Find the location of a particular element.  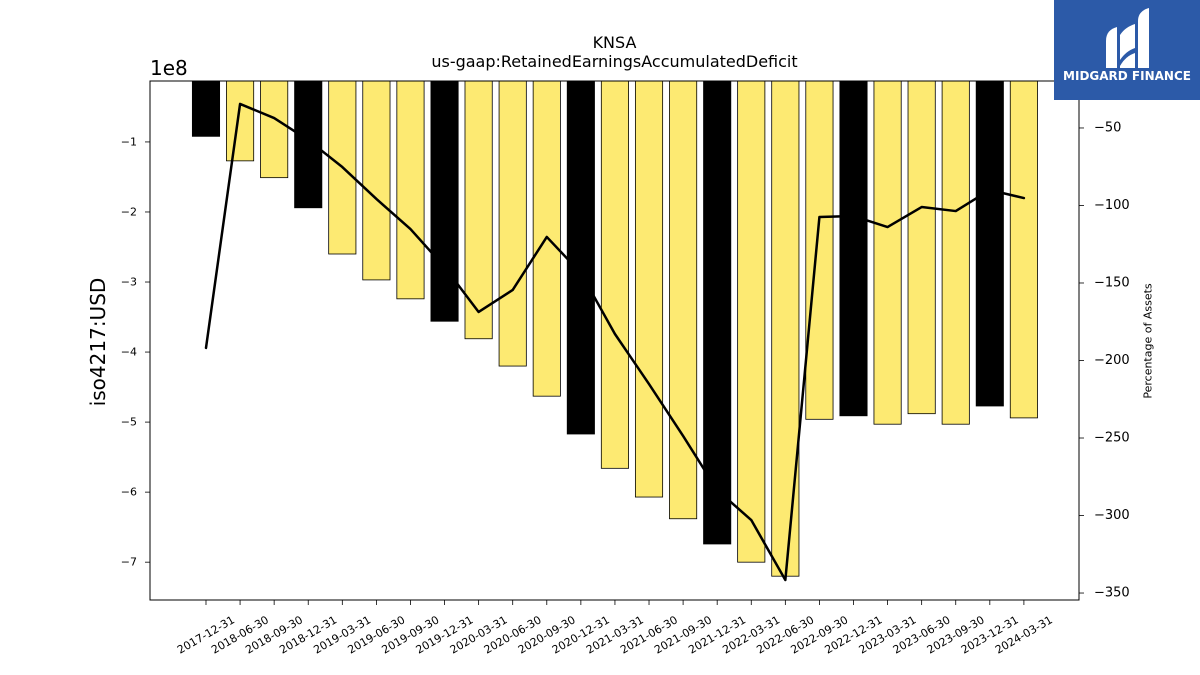

y-axis-label: iso4217:USD is located at coordinates (98, 342).